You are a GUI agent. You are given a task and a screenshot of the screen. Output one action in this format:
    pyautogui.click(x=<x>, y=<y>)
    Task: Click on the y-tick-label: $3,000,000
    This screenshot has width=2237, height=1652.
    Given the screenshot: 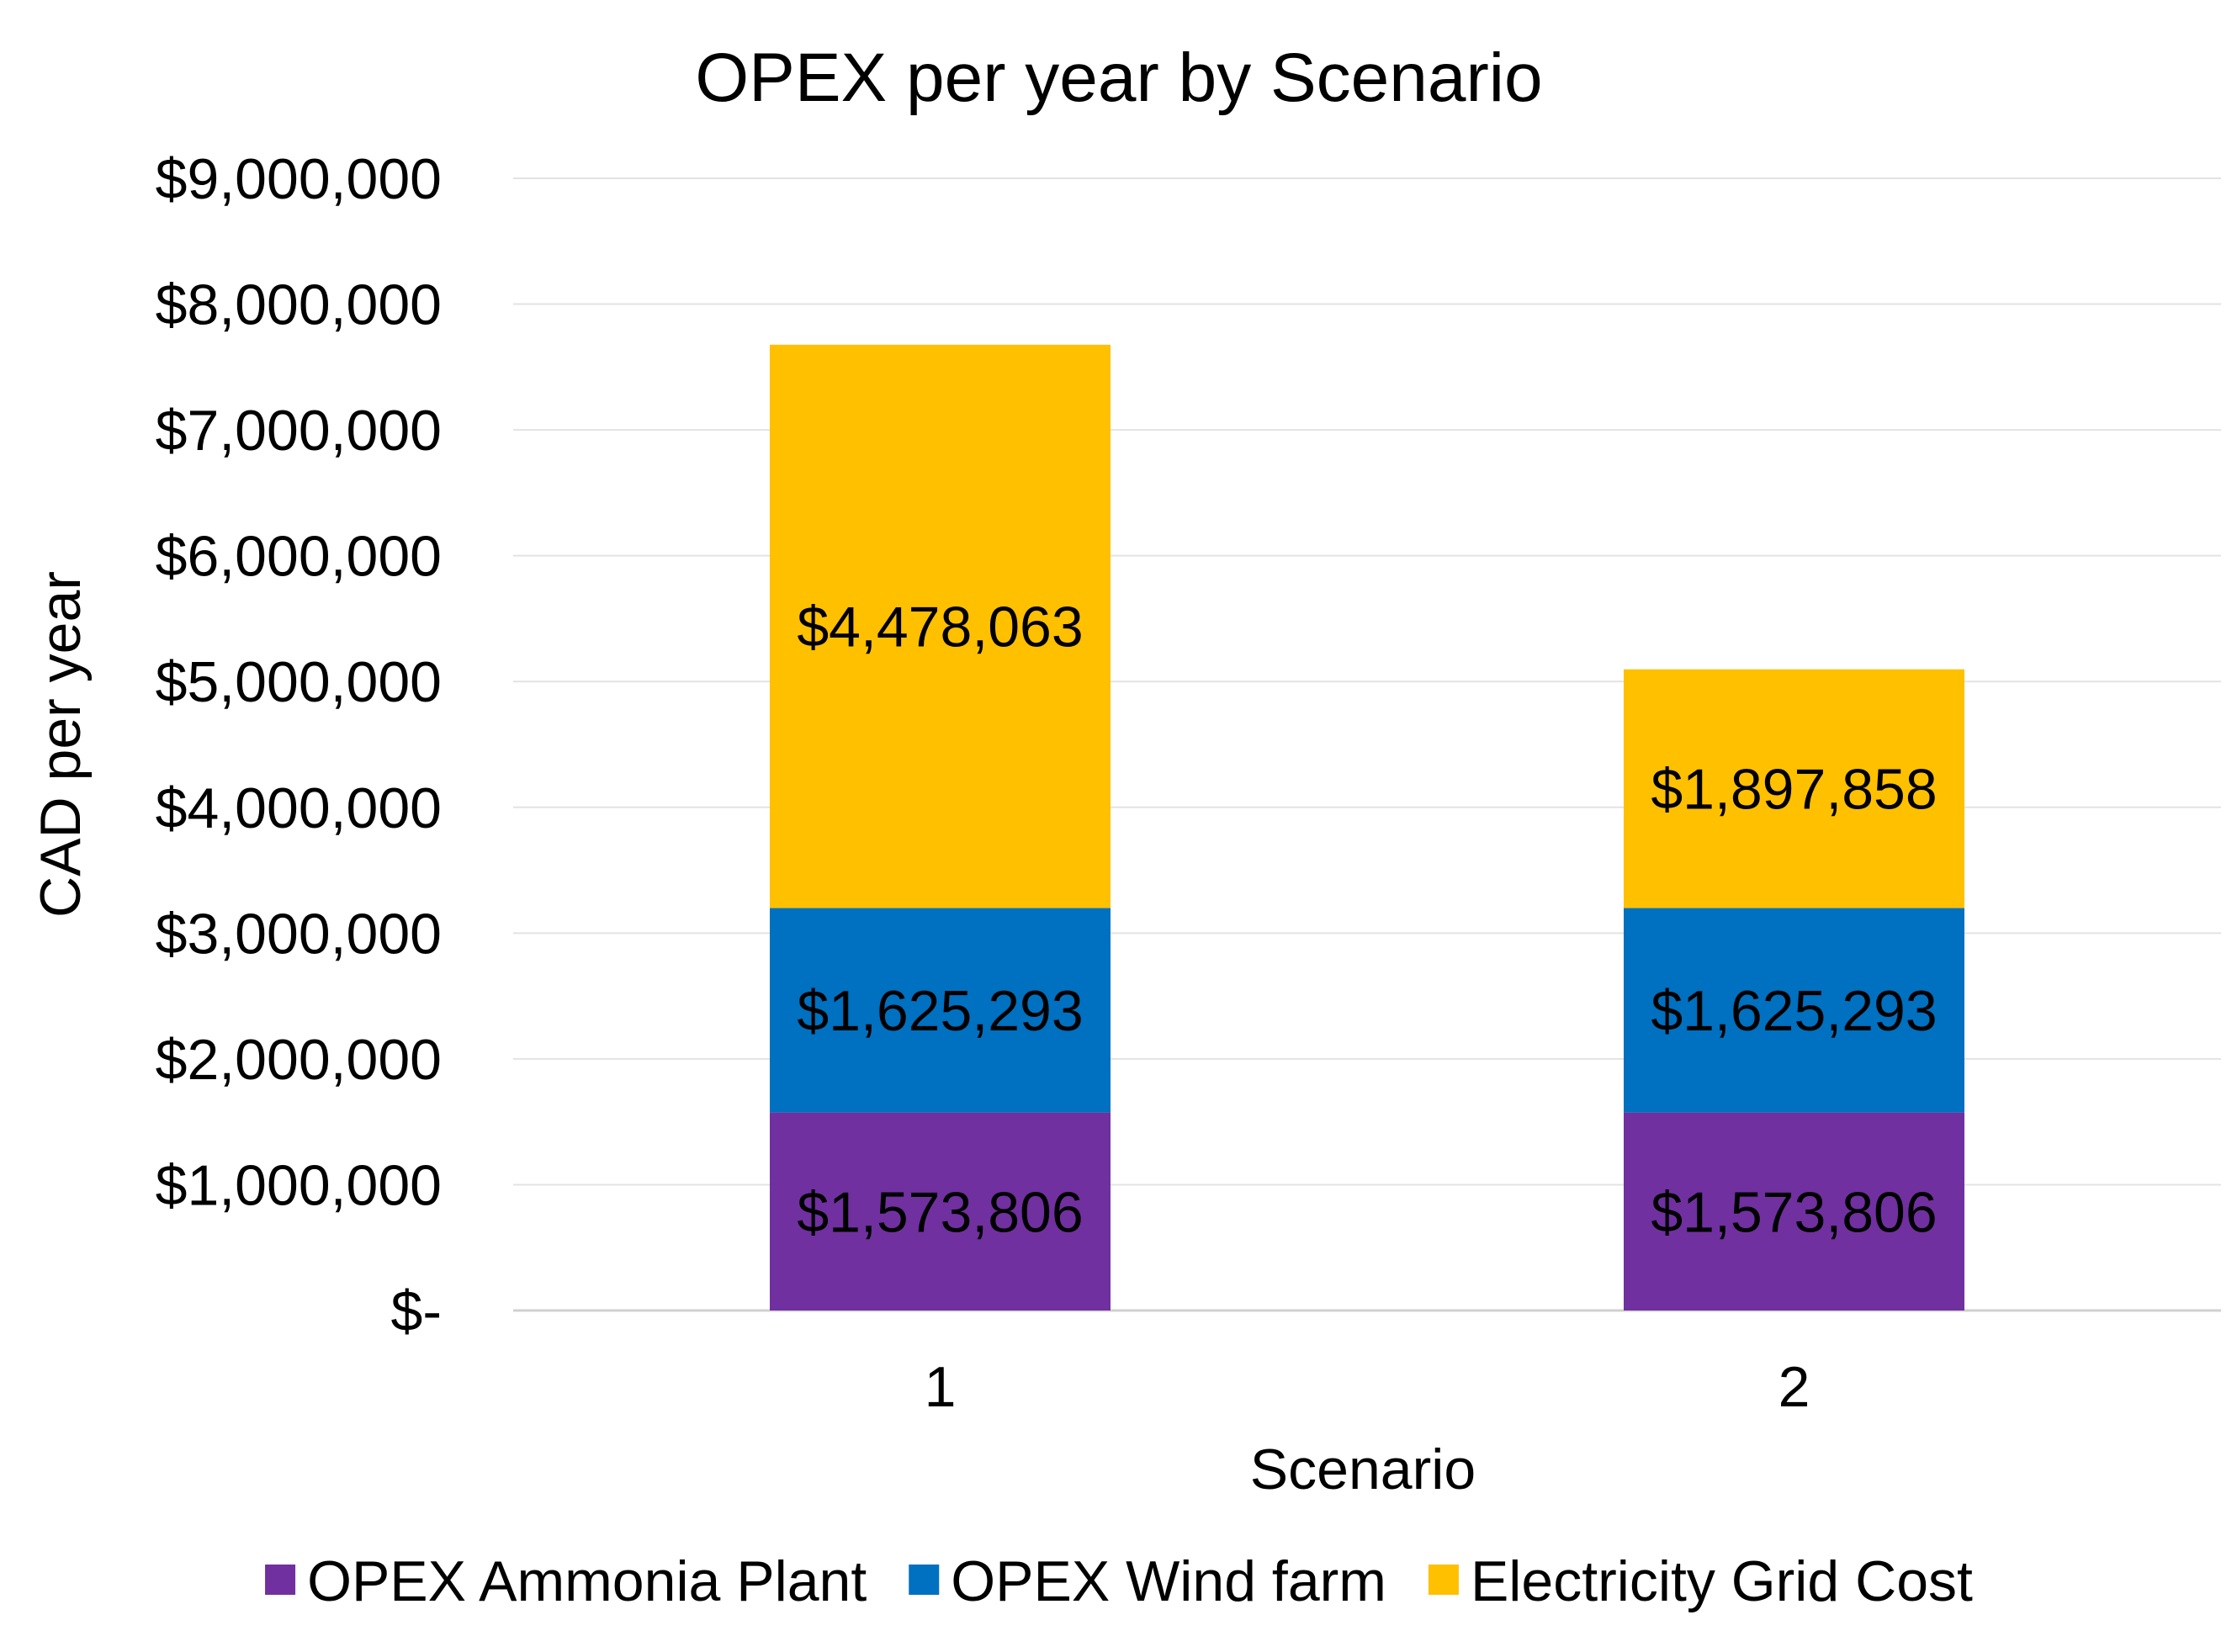 What is the action you would take?
    pyautogui.click(x=299, y=934)
    